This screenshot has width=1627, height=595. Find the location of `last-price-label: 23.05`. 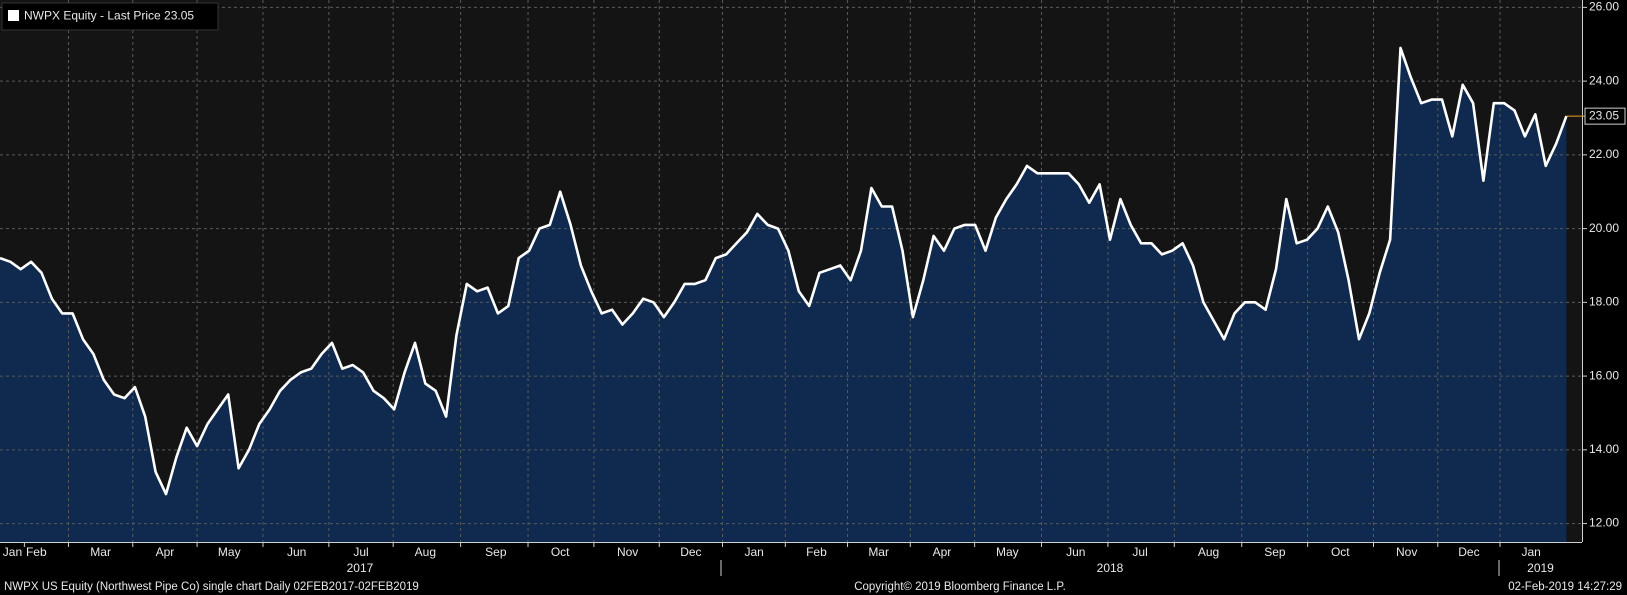

last-price-label: 23.05 is located at coordinates (1604, 115).